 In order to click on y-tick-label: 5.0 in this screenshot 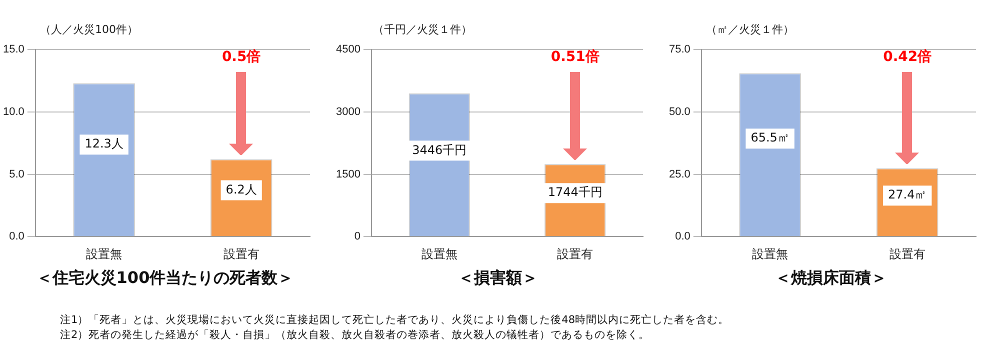, I will do `click(16, 174)`.